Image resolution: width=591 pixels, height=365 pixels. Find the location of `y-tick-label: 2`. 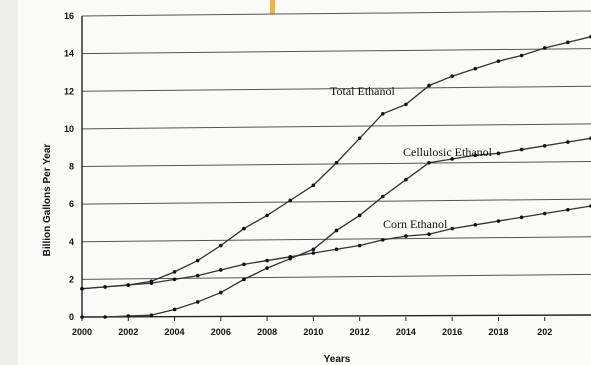

y-tick-label: 2 is located at coordinates (71, 279).